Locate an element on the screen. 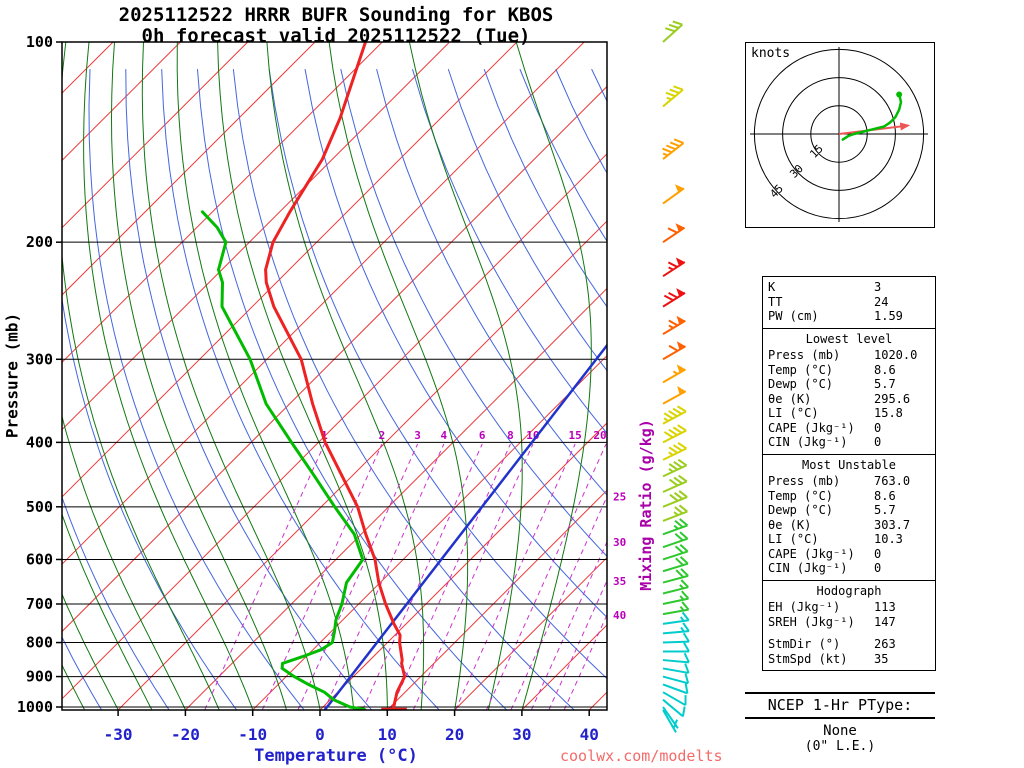  stat-value: 763.0 is located at coordinates (892, 481).